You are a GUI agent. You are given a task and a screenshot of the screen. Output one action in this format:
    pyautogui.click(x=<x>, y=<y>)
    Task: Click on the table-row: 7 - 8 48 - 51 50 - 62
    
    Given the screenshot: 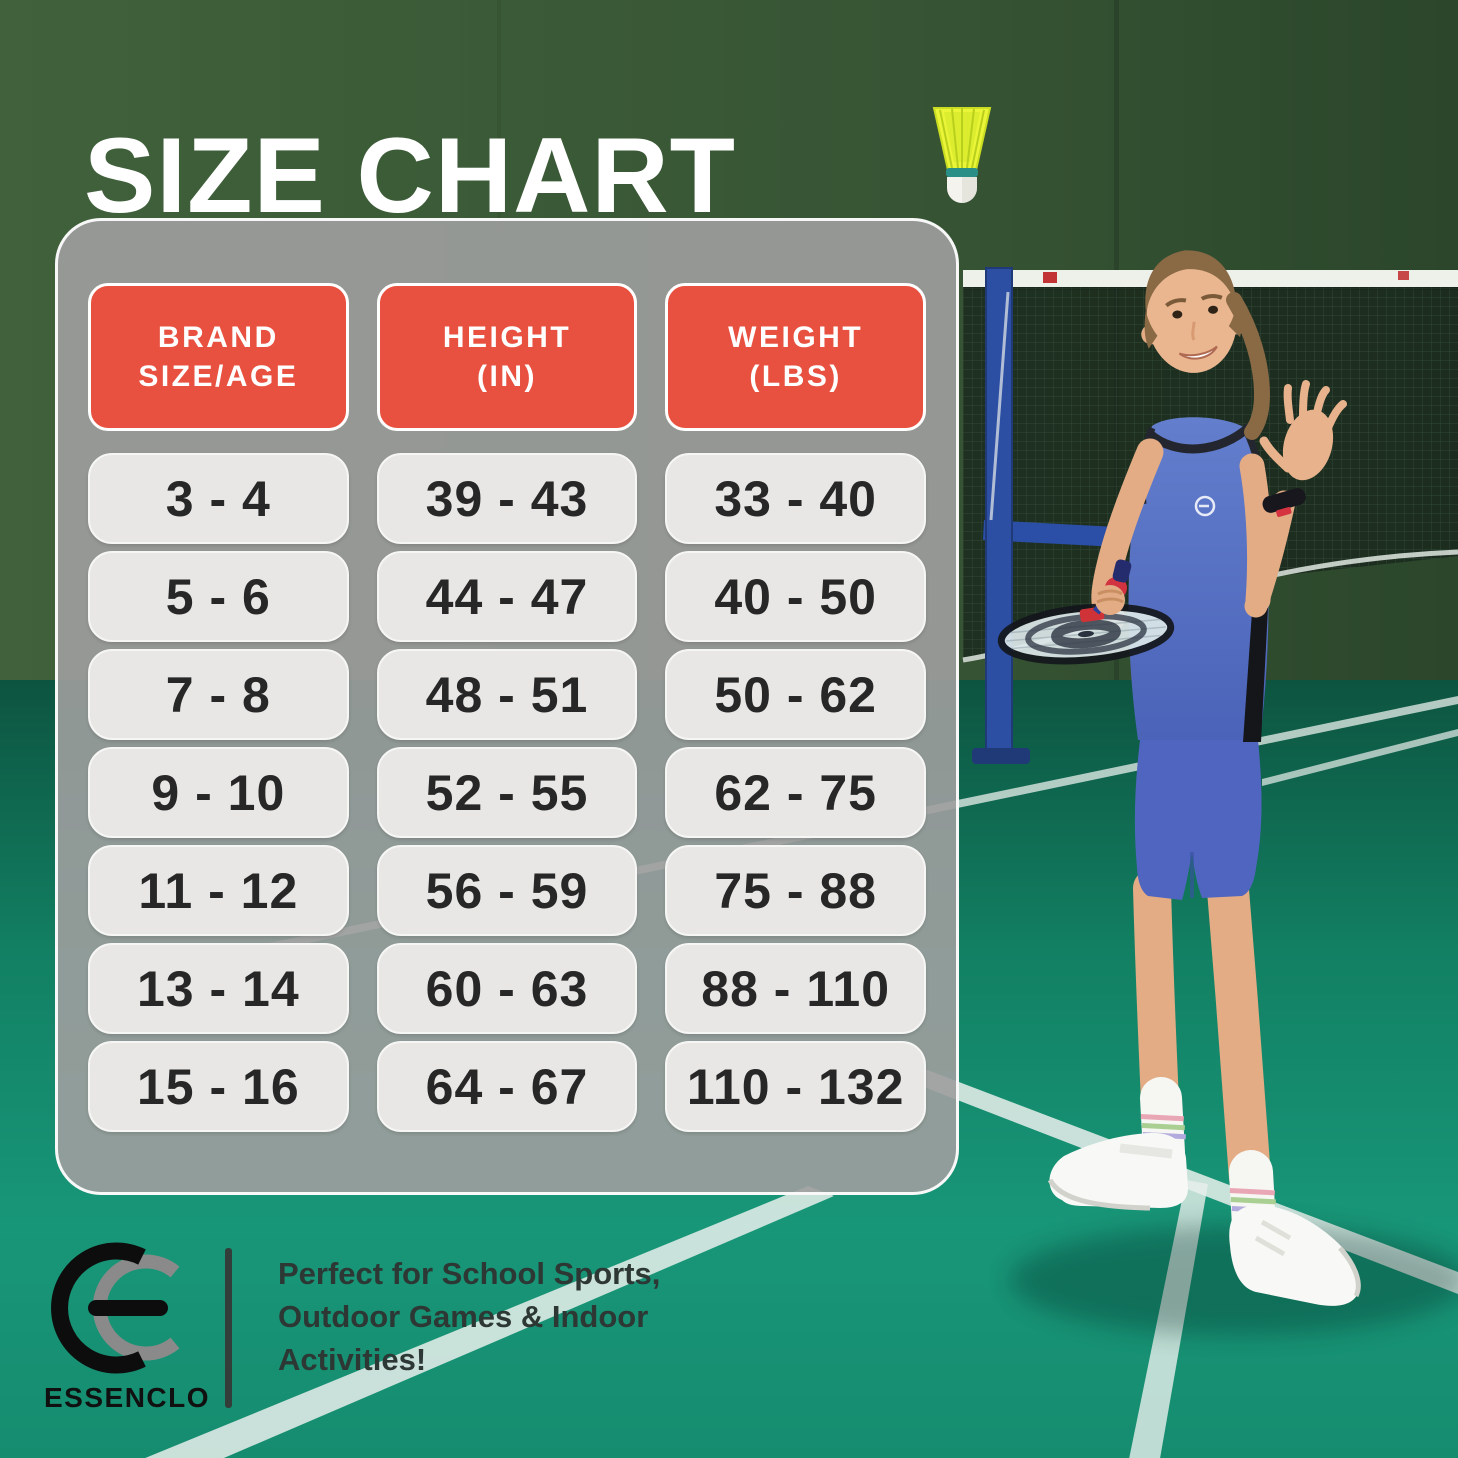 What is the action you would take?
    pyautogui.click(x=507, y=694)
    